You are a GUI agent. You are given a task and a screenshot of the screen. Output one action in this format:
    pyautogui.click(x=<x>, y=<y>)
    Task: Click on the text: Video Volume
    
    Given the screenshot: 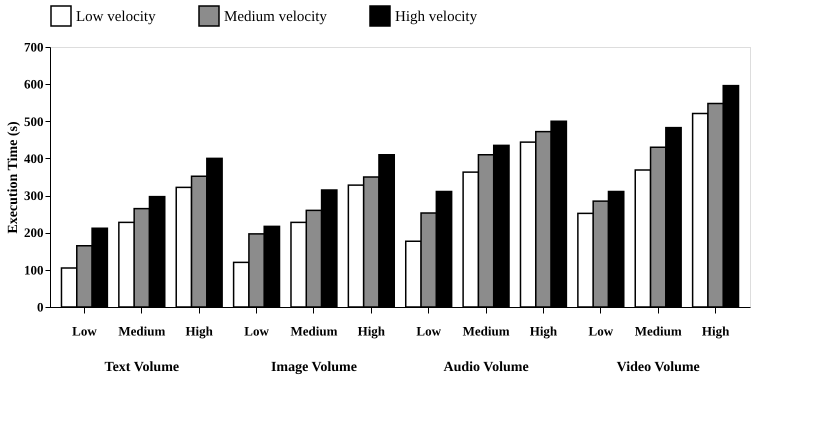 What is the action you would take?
    pyautogui.click(x=658, y=367)
    